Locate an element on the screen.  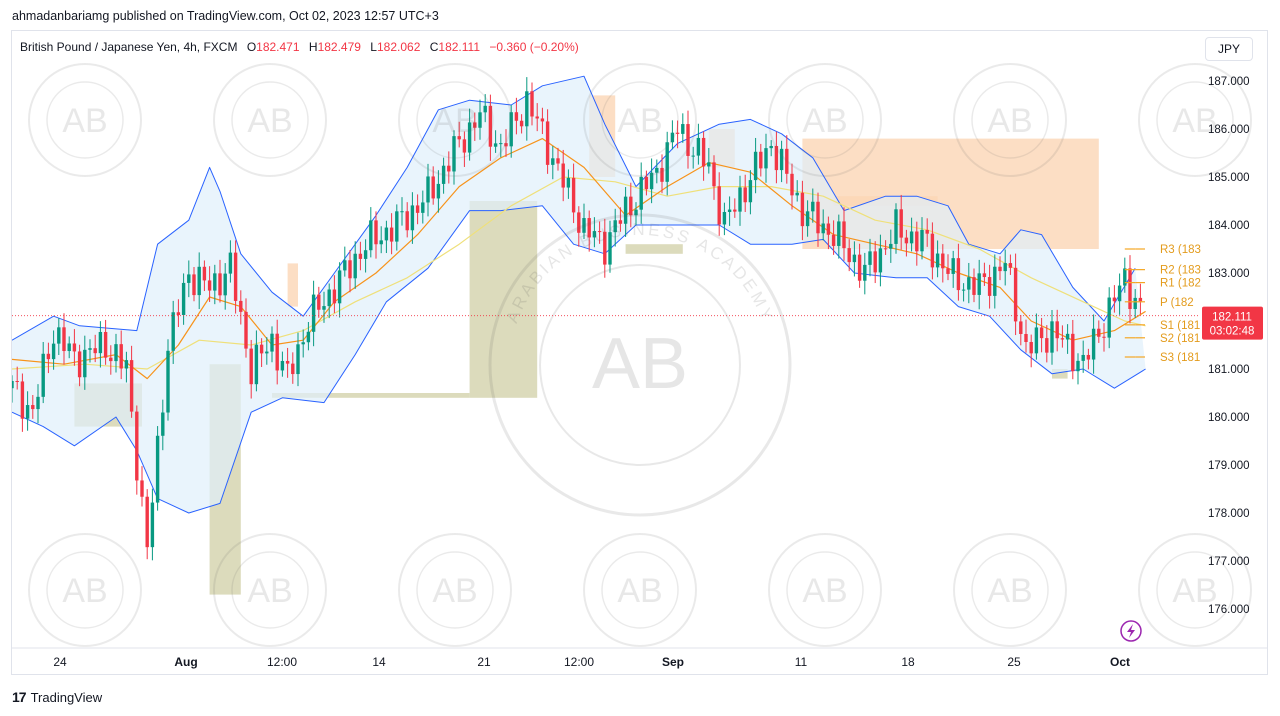
high-label: H is located at coordinates (313, 47).